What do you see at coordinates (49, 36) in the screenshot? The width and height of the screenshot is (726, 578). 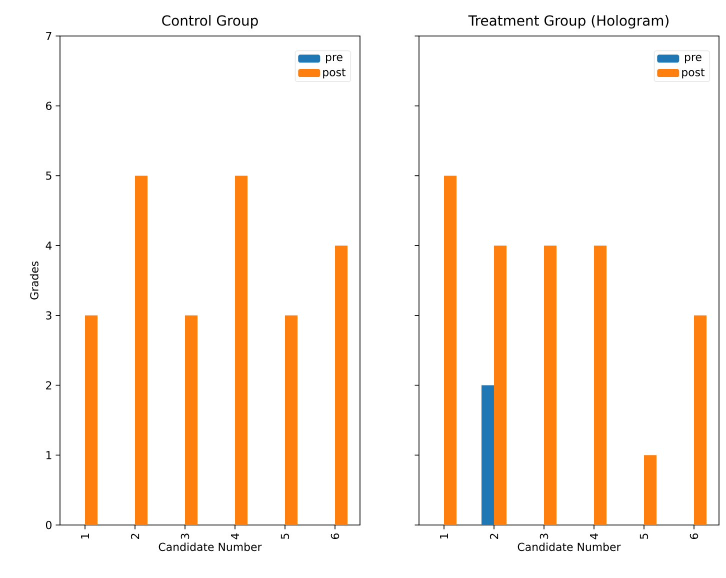 I see `y-tick-label: 7` at bounding box center [49, 36].